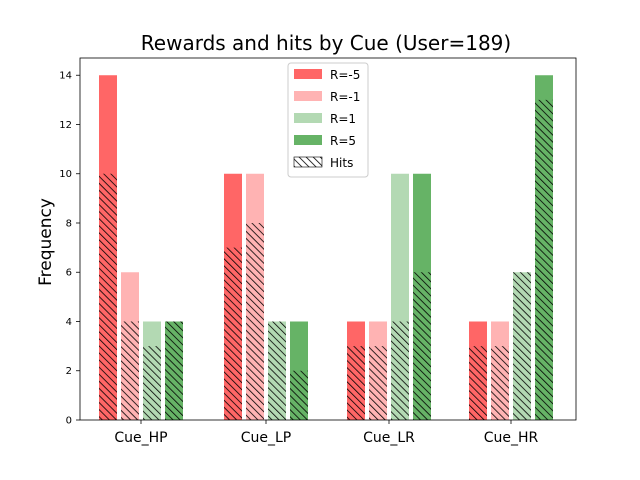  Describe the element at coordinates (65, 174) in the screenshot. I see `y-tick-label: 10` at that location.